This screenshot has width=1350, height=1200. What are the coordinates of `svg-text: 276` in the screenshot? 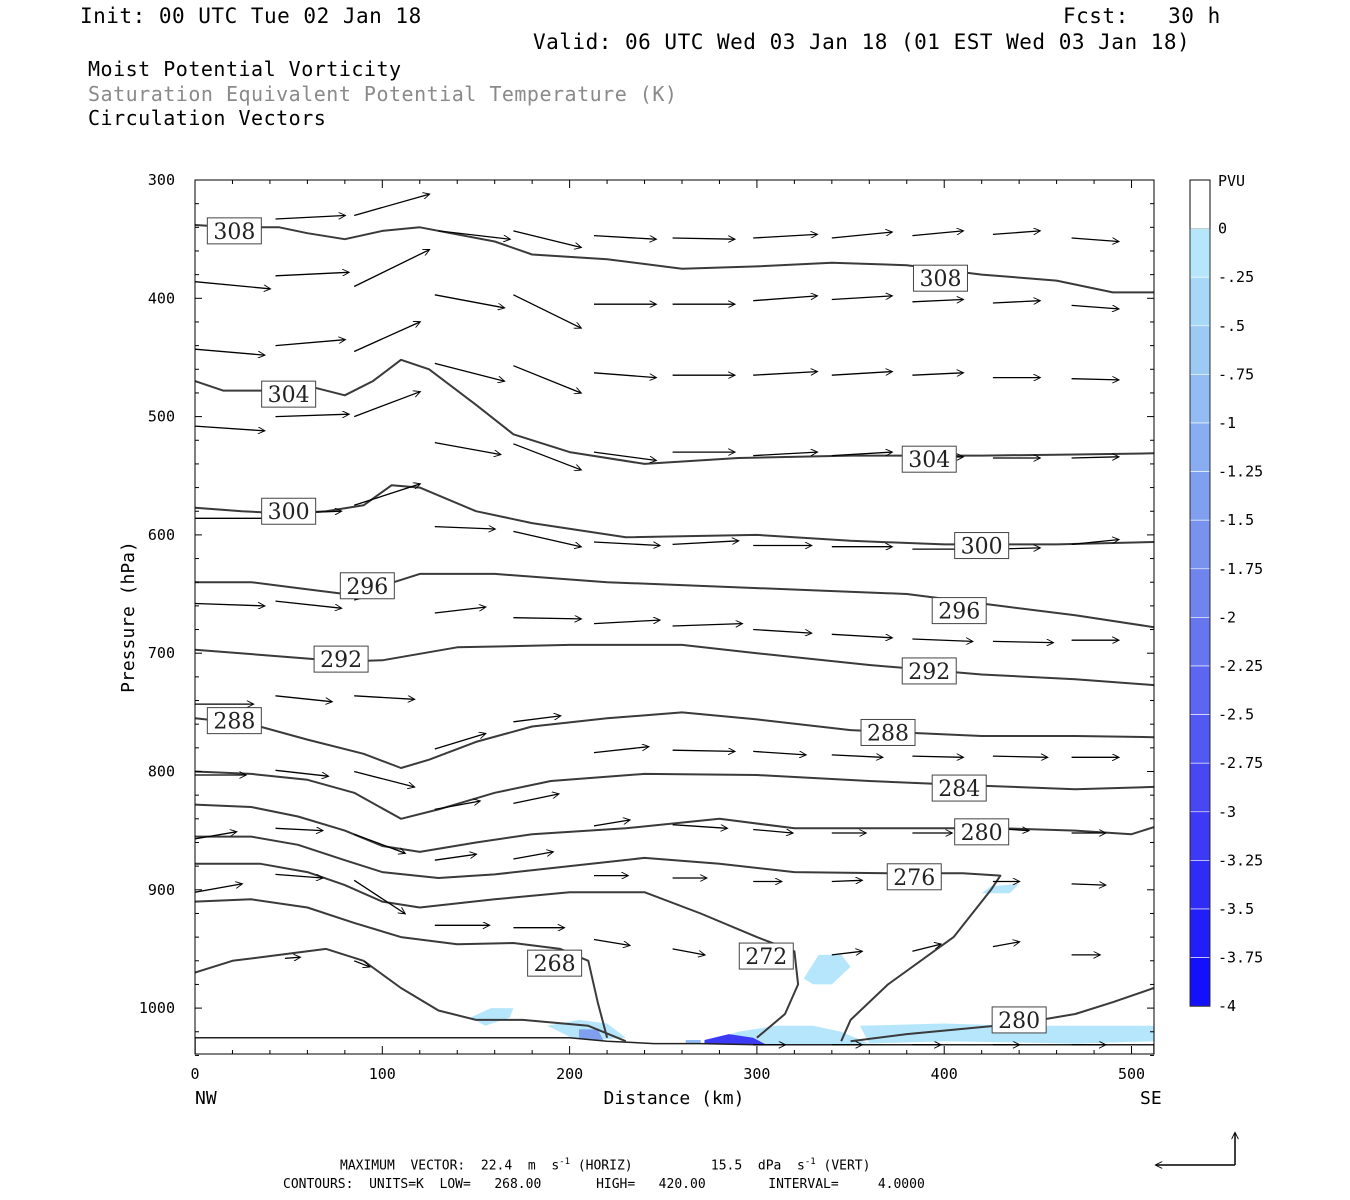 It's located at (914, 878).